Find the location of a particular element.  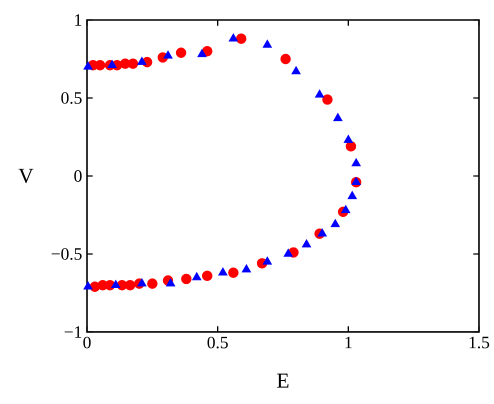

y-axis-title: V is located at coordinates (26, 176).